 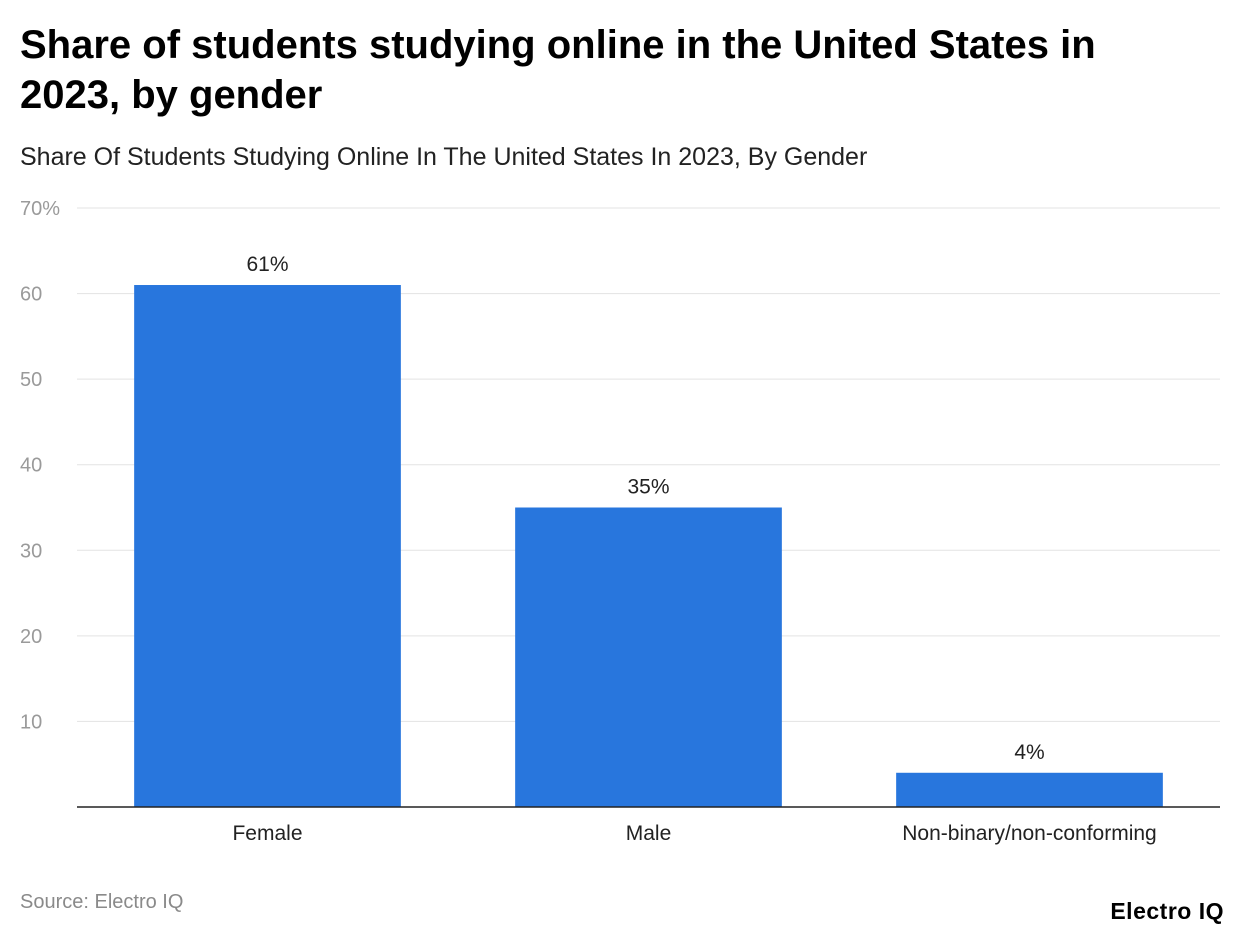 What do you see at coordinates (31, 466) in the screenshot?
I see `y-tick-label: 40` at bounding box center [31, 466].